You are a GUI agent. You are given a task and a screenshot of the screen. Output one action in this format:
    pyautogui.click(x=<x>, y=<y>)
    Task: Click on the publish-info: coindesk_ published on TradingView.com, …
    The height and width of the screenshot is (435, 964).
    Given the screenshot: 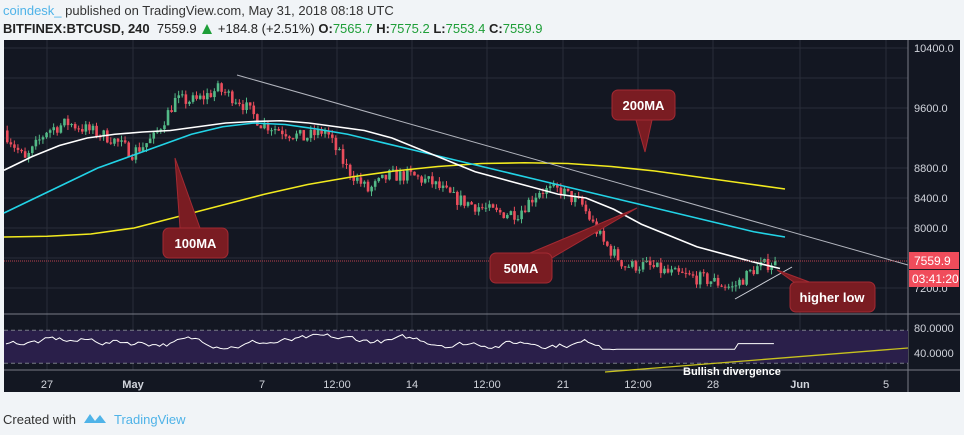 What is the action you would take?
    pyautogui.click(x=198, y=10)
    